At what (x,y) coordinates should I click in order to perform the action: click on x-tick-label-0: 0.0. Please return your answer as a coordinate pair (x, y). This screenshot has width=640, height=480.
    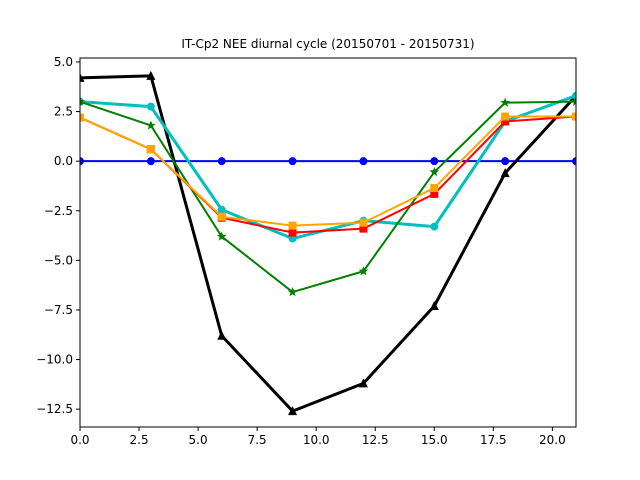
    Looking at the image, I should click on (79, 440).